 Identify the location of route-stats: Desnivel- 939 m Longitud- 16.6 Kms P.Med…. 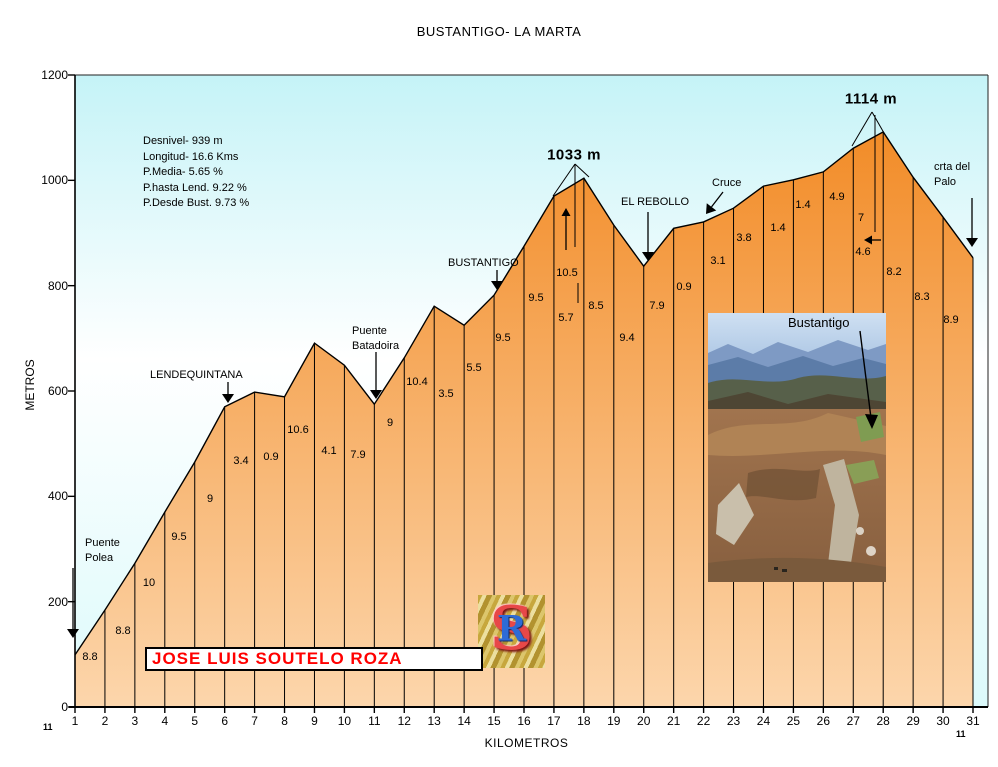
(196, 172).